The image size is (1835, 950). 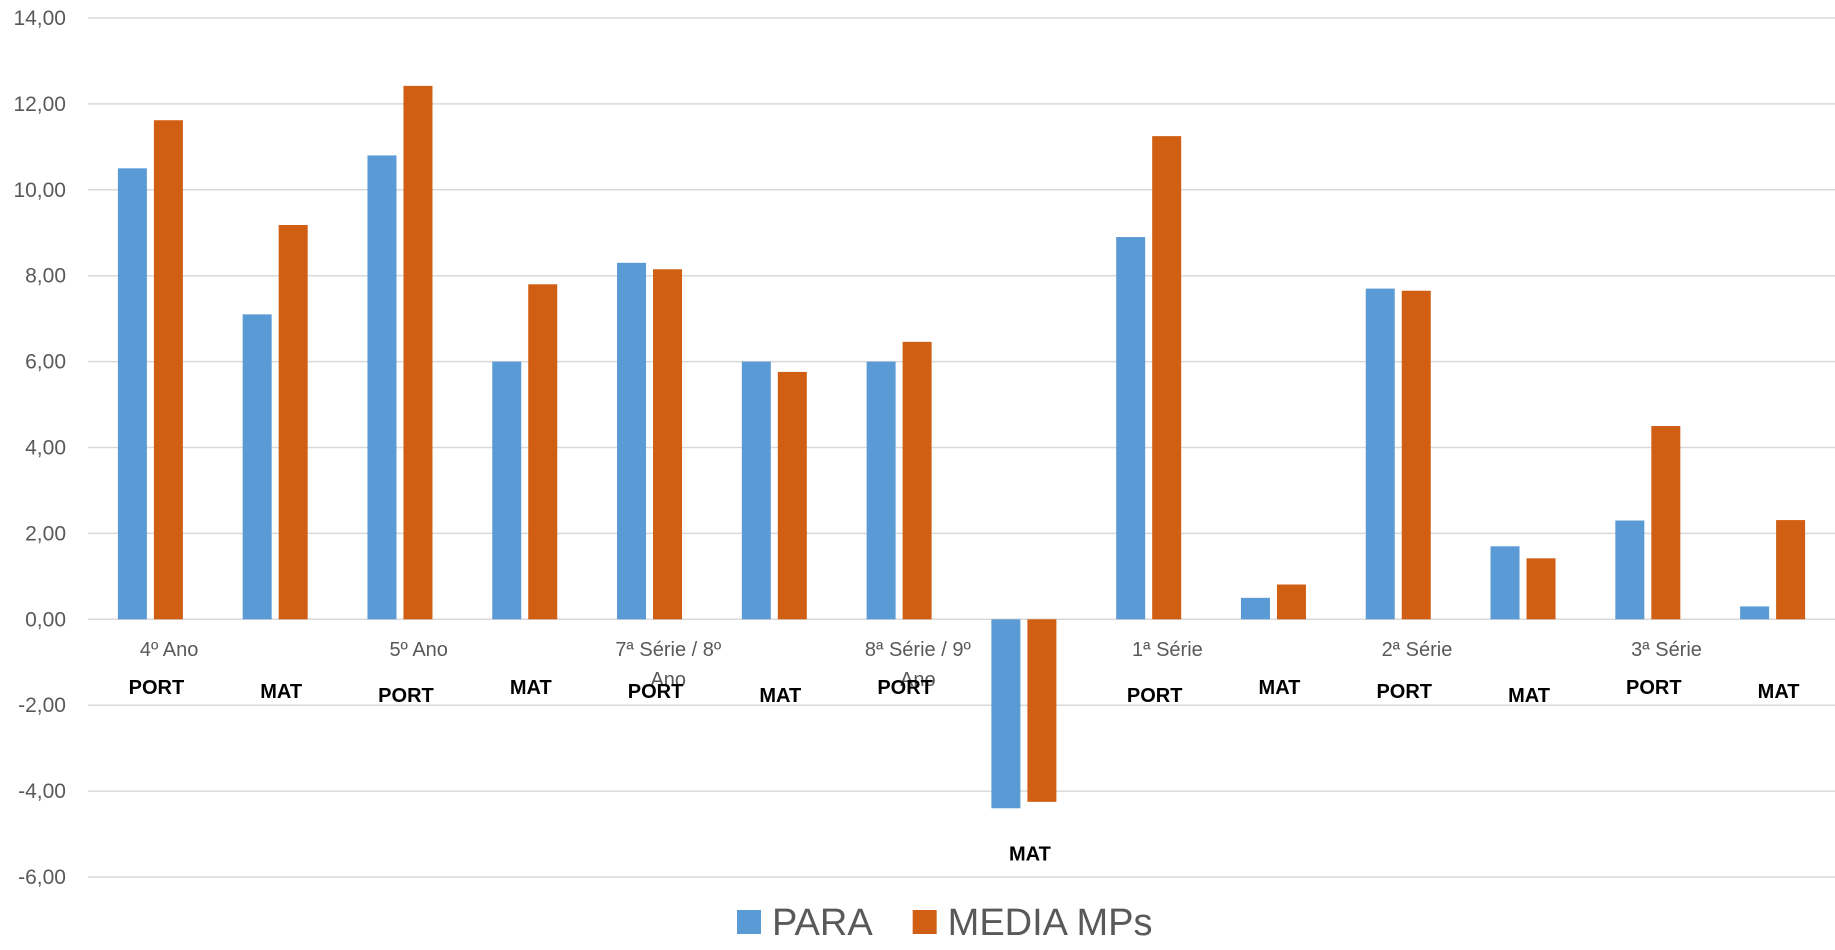 I want to click on group-label: 1ª Série, so click(x=1167, y=650).